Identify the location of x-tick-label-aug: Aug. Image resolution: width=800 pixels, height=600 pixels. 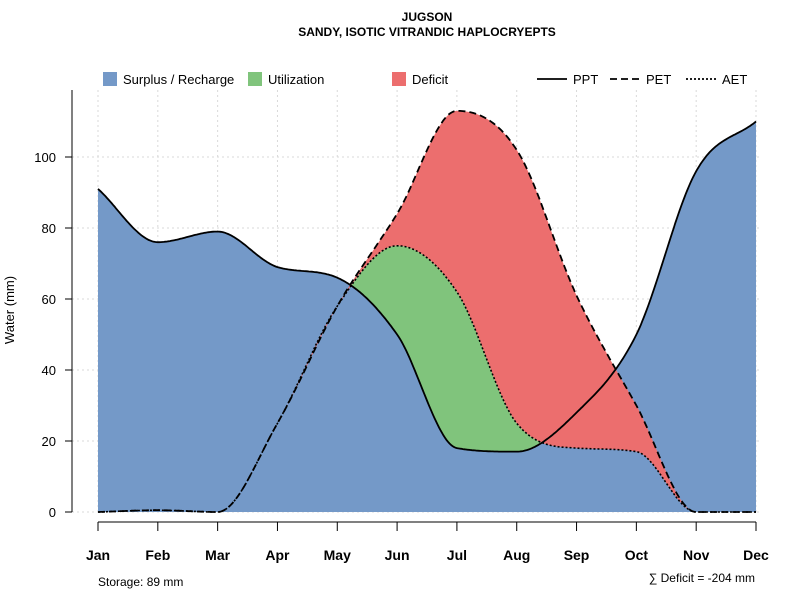
(516, 555).